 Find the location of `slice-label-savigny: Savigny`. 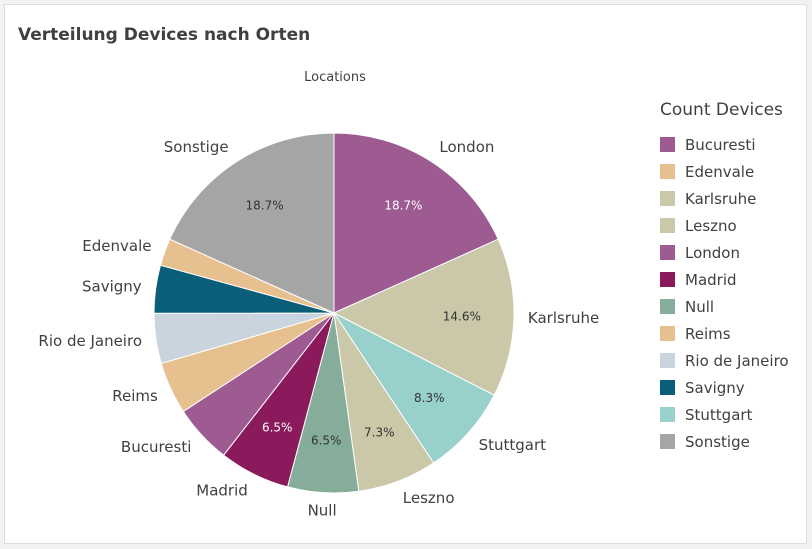

slice-label-savigny: Savigny is located at coordinates (112, 287).